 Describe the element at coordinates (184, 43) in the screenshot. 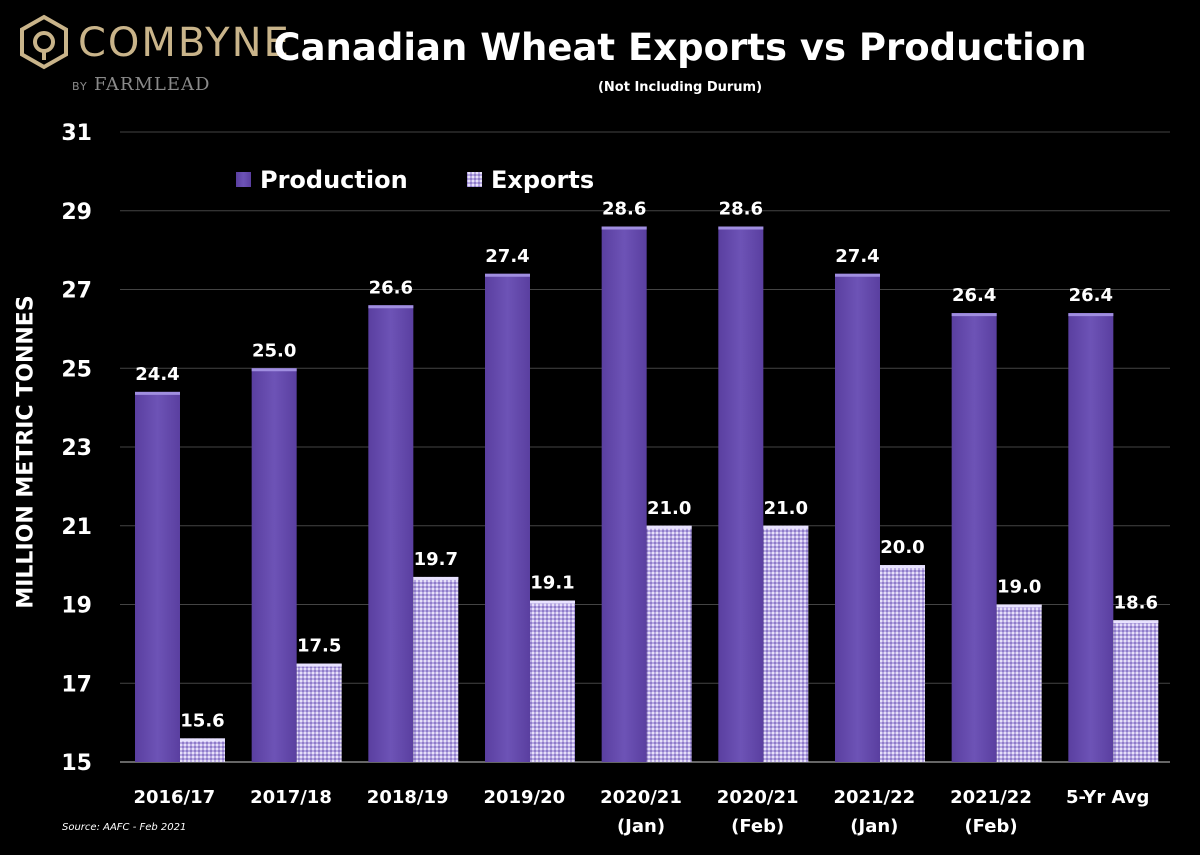

I see `logo-wordmark: COMBYNE` at that location.